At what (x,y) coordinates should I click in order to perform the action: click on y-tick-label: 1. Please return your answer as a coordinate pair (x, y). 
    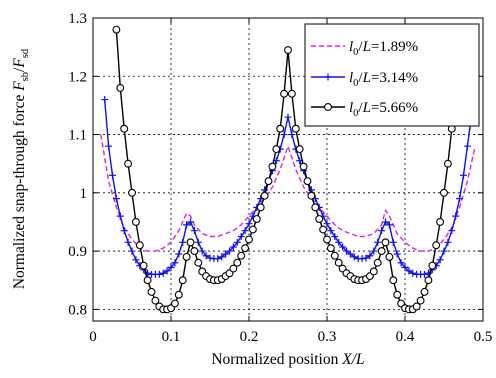
    Looking at the image, I should click on (84, 194).